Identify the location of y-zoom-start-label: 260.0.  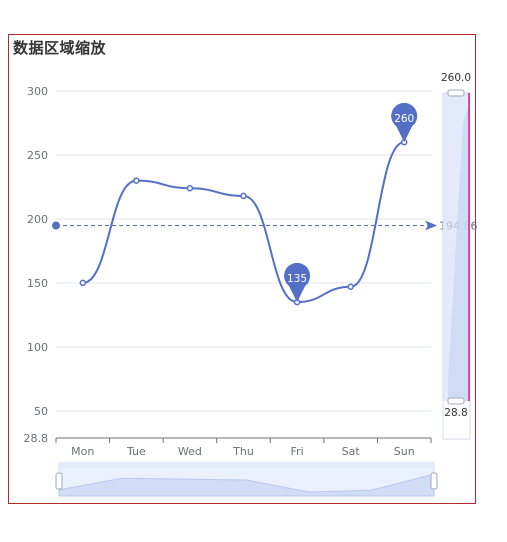
(456, 78).